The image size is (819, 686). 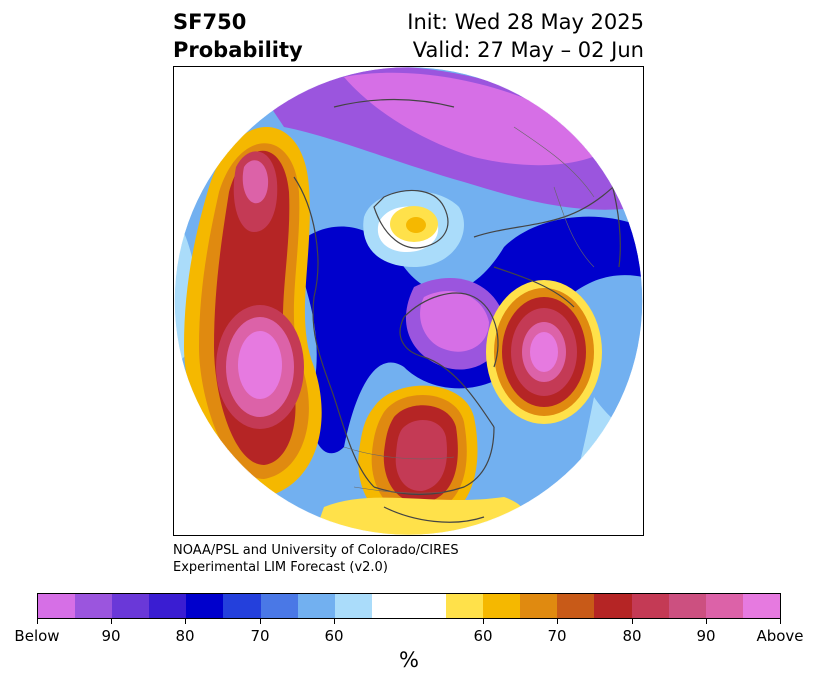 What do you see at coordinates (409, 660) in the screenshot?
I see `colorbar-unit-label: %` at bounding box center [409, 660].